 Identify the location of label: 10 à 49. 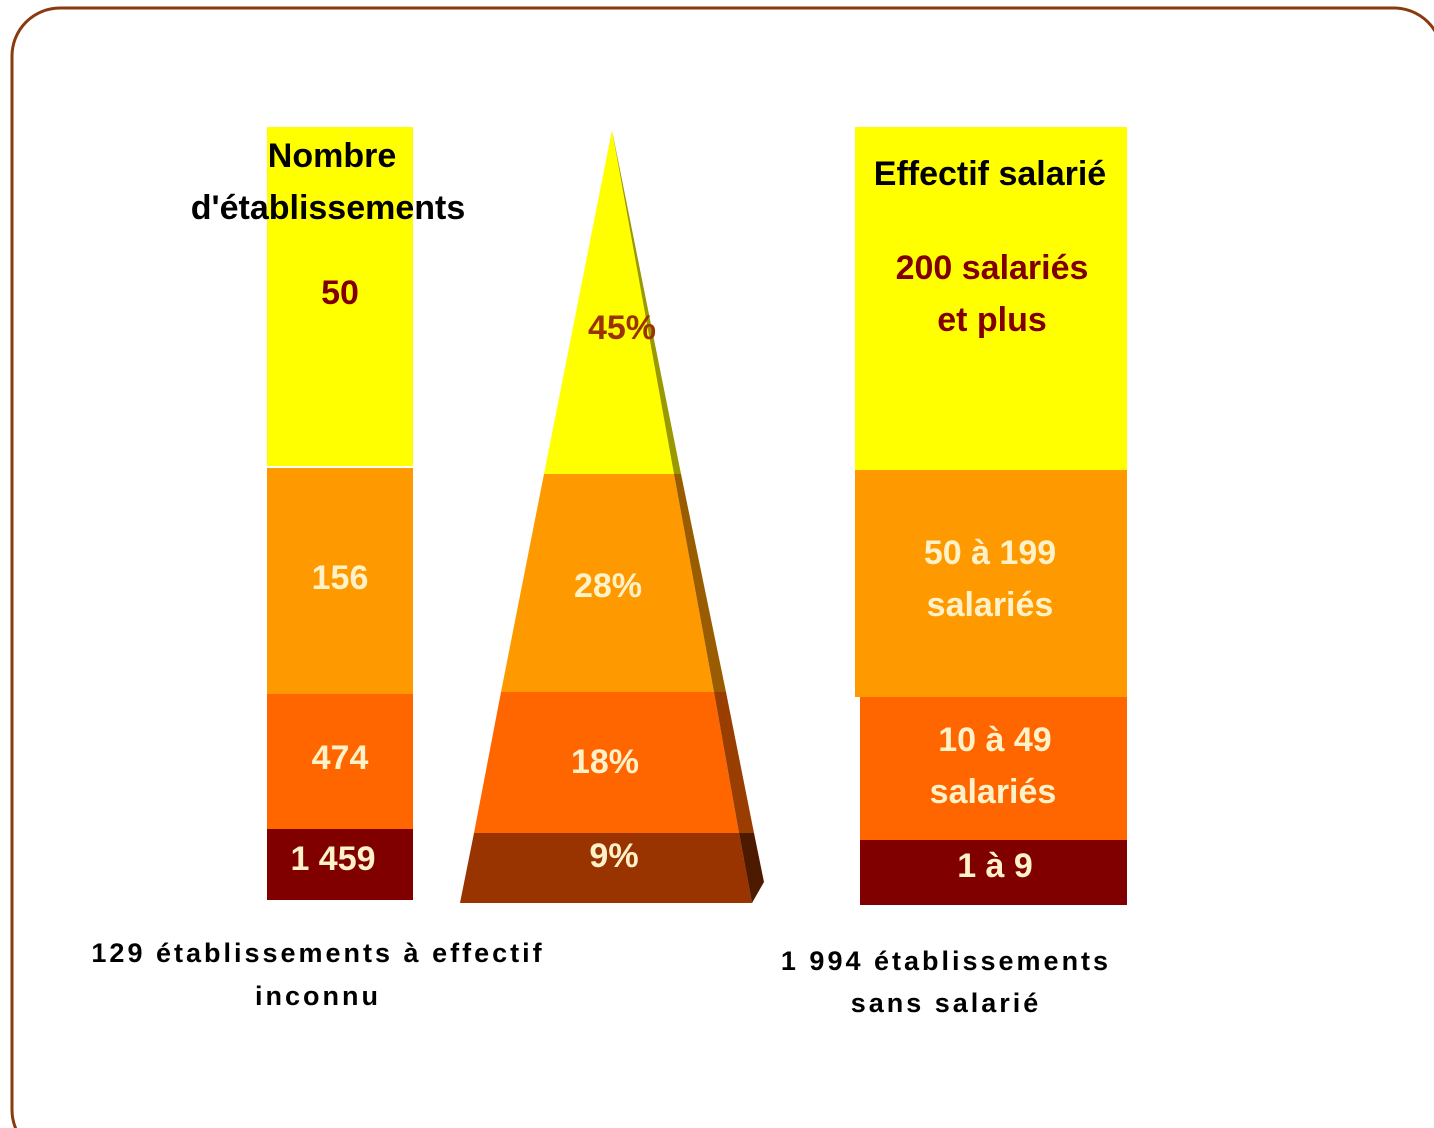
(994, 740).